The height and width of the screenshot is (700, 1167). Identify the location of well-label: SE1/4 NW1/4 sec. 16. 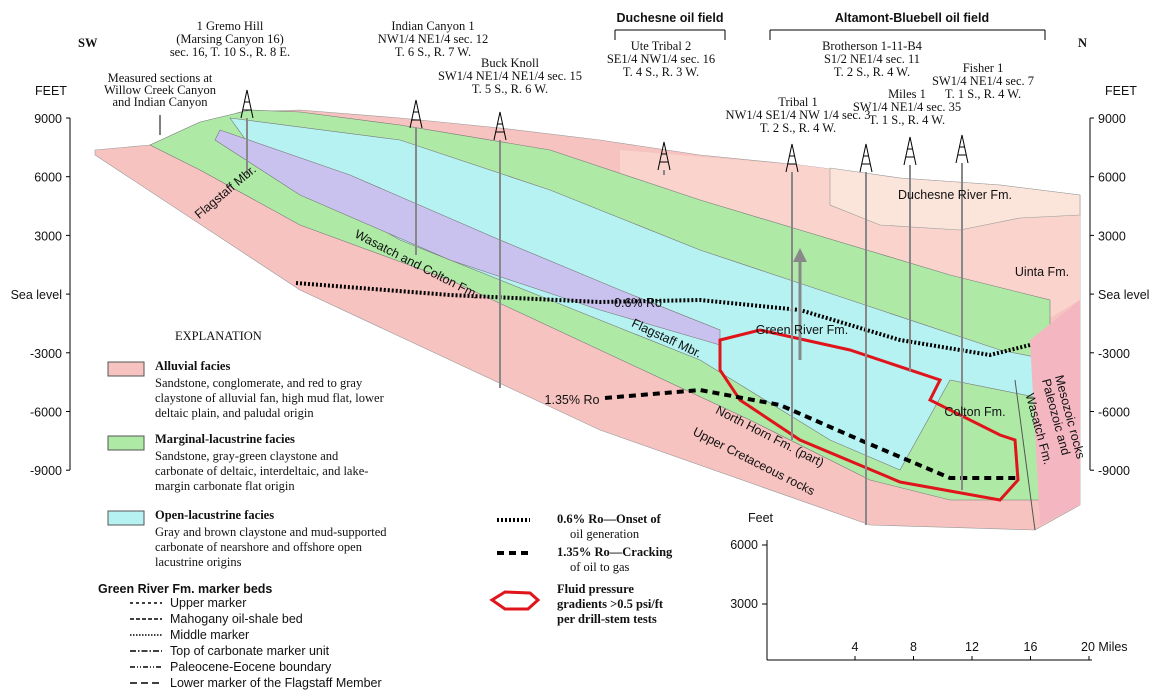
(661, 59).